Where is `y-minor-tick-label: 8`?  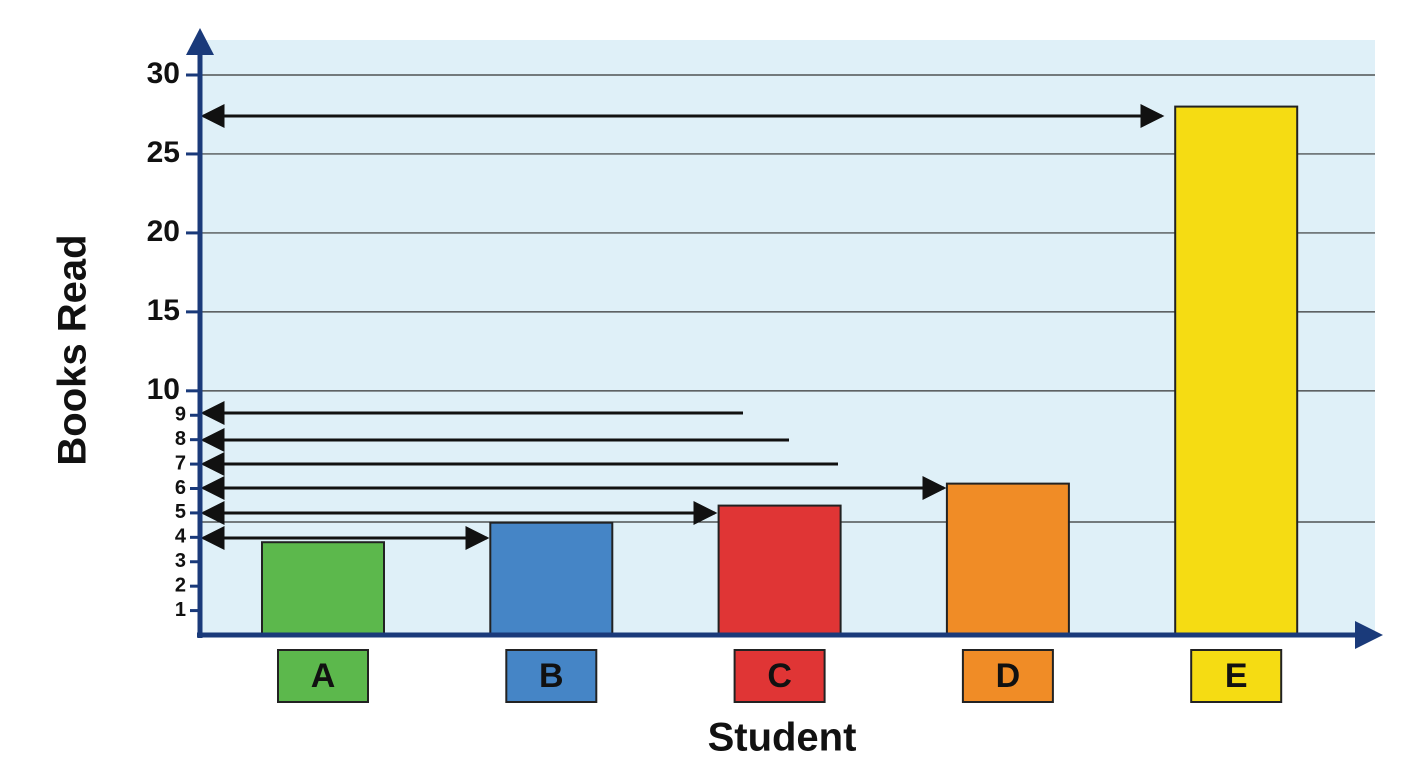
y-minor-tick-label: 8 is located at coordinates (180, 439).